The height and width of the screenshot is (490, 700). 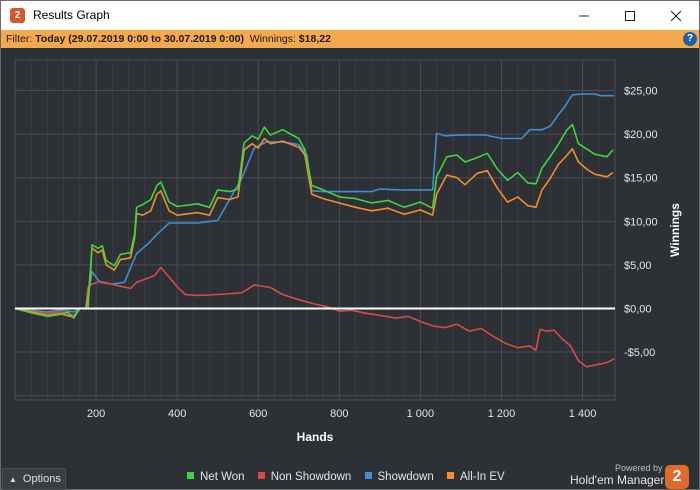 What do you see at coordinates (271, 39) in the screenshot?
I see `winnings-label: Winnings:` at bounding box center [271, 39].